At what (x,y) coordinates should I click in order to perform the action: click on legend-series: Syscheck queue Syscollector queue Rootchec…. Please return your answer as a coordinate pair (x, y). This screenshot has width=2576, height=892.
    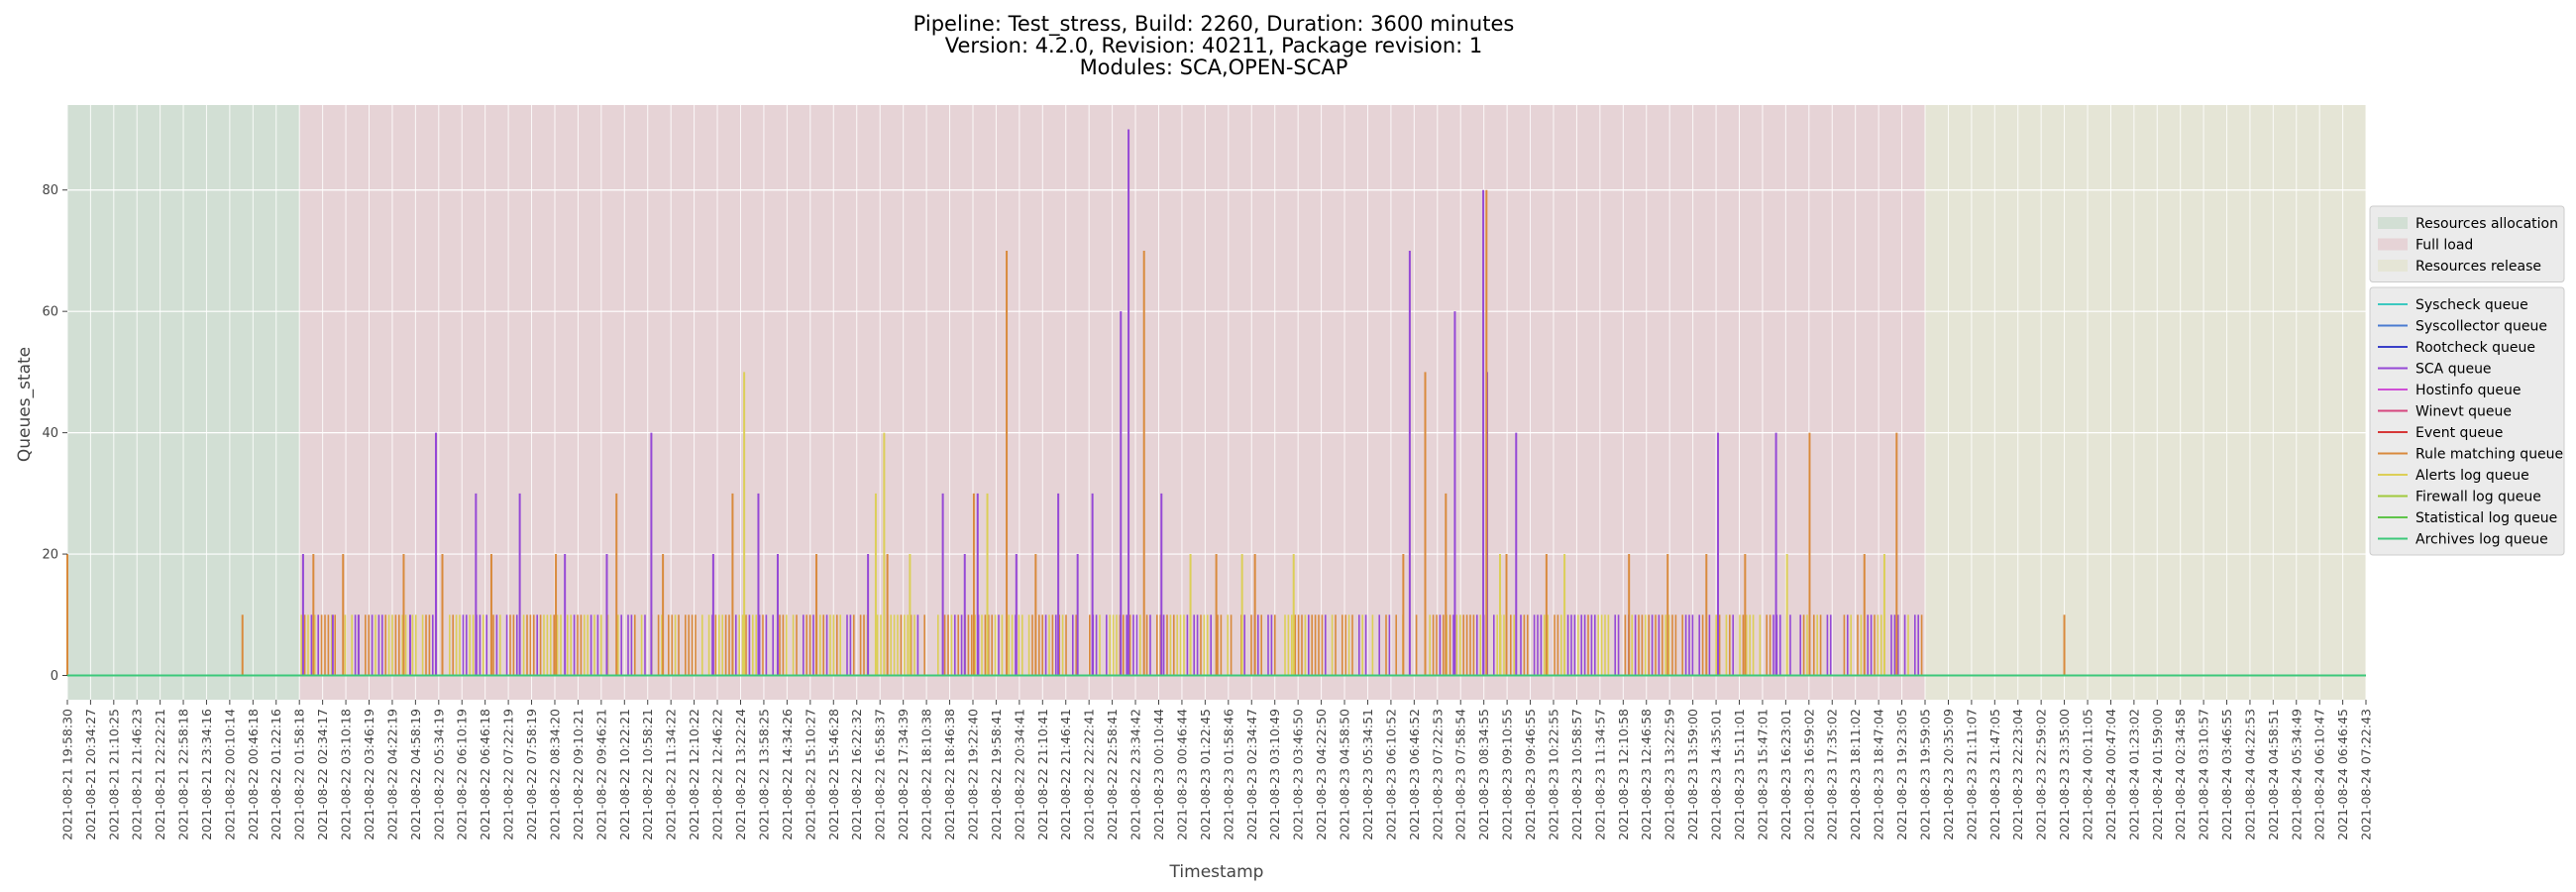
    Looking at the image, I should click on (2467, 421).